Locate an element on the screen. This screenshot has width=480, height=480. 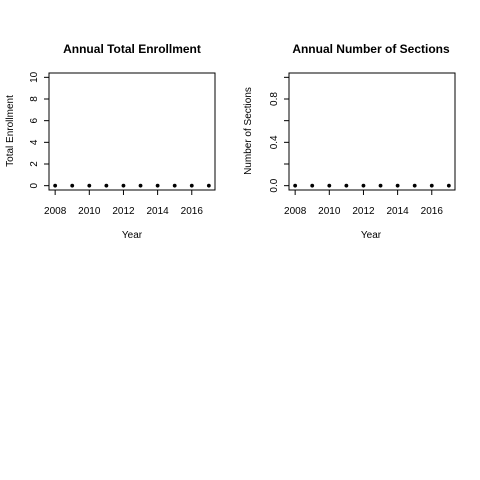
y-tick-label: 2 is located at coordinates (34, 164).